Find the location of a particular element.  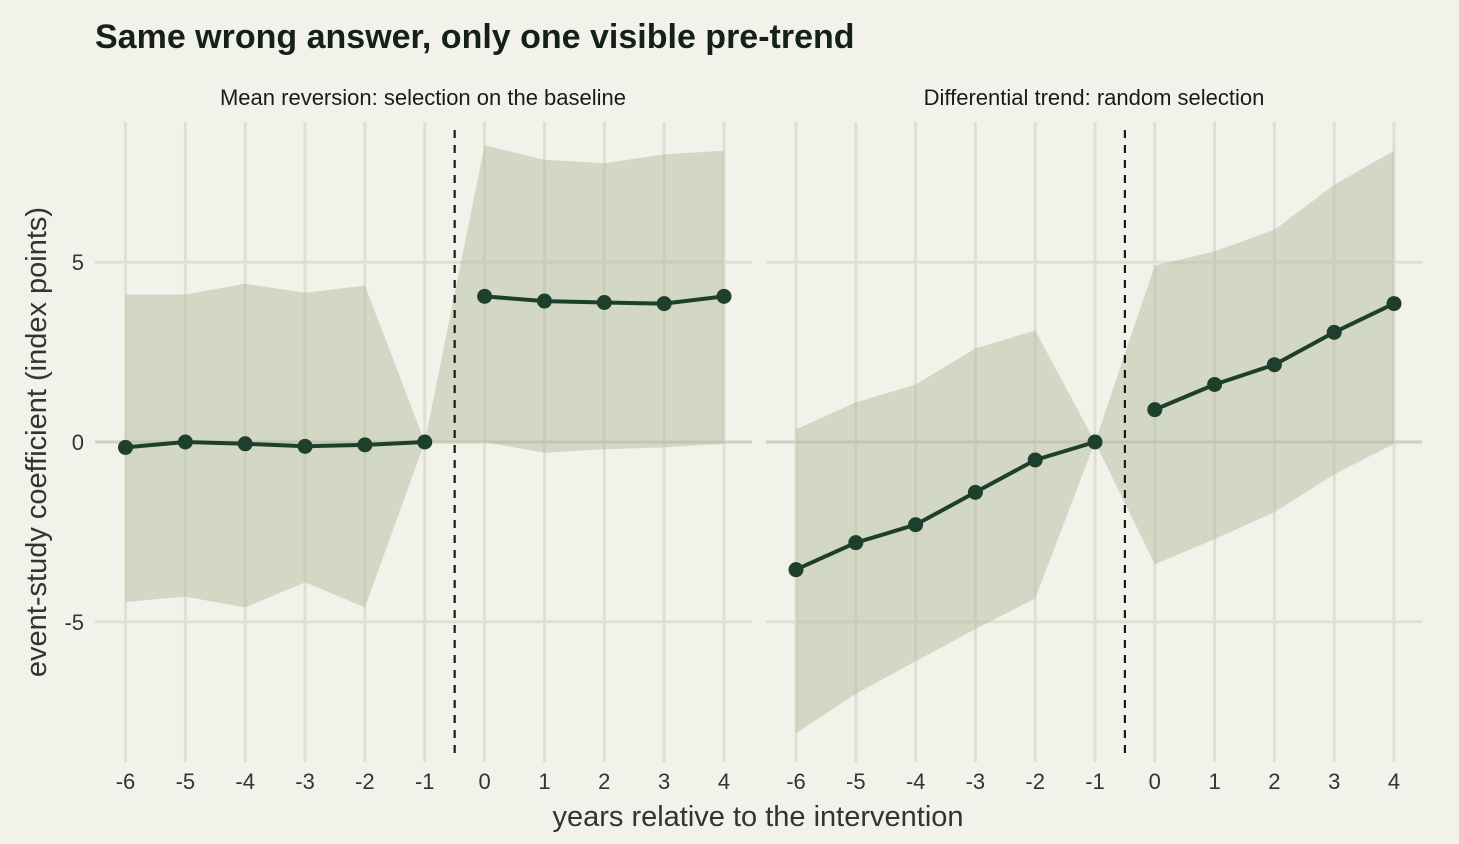

y-tick-label: -5 is located at coordinates (74, 622).